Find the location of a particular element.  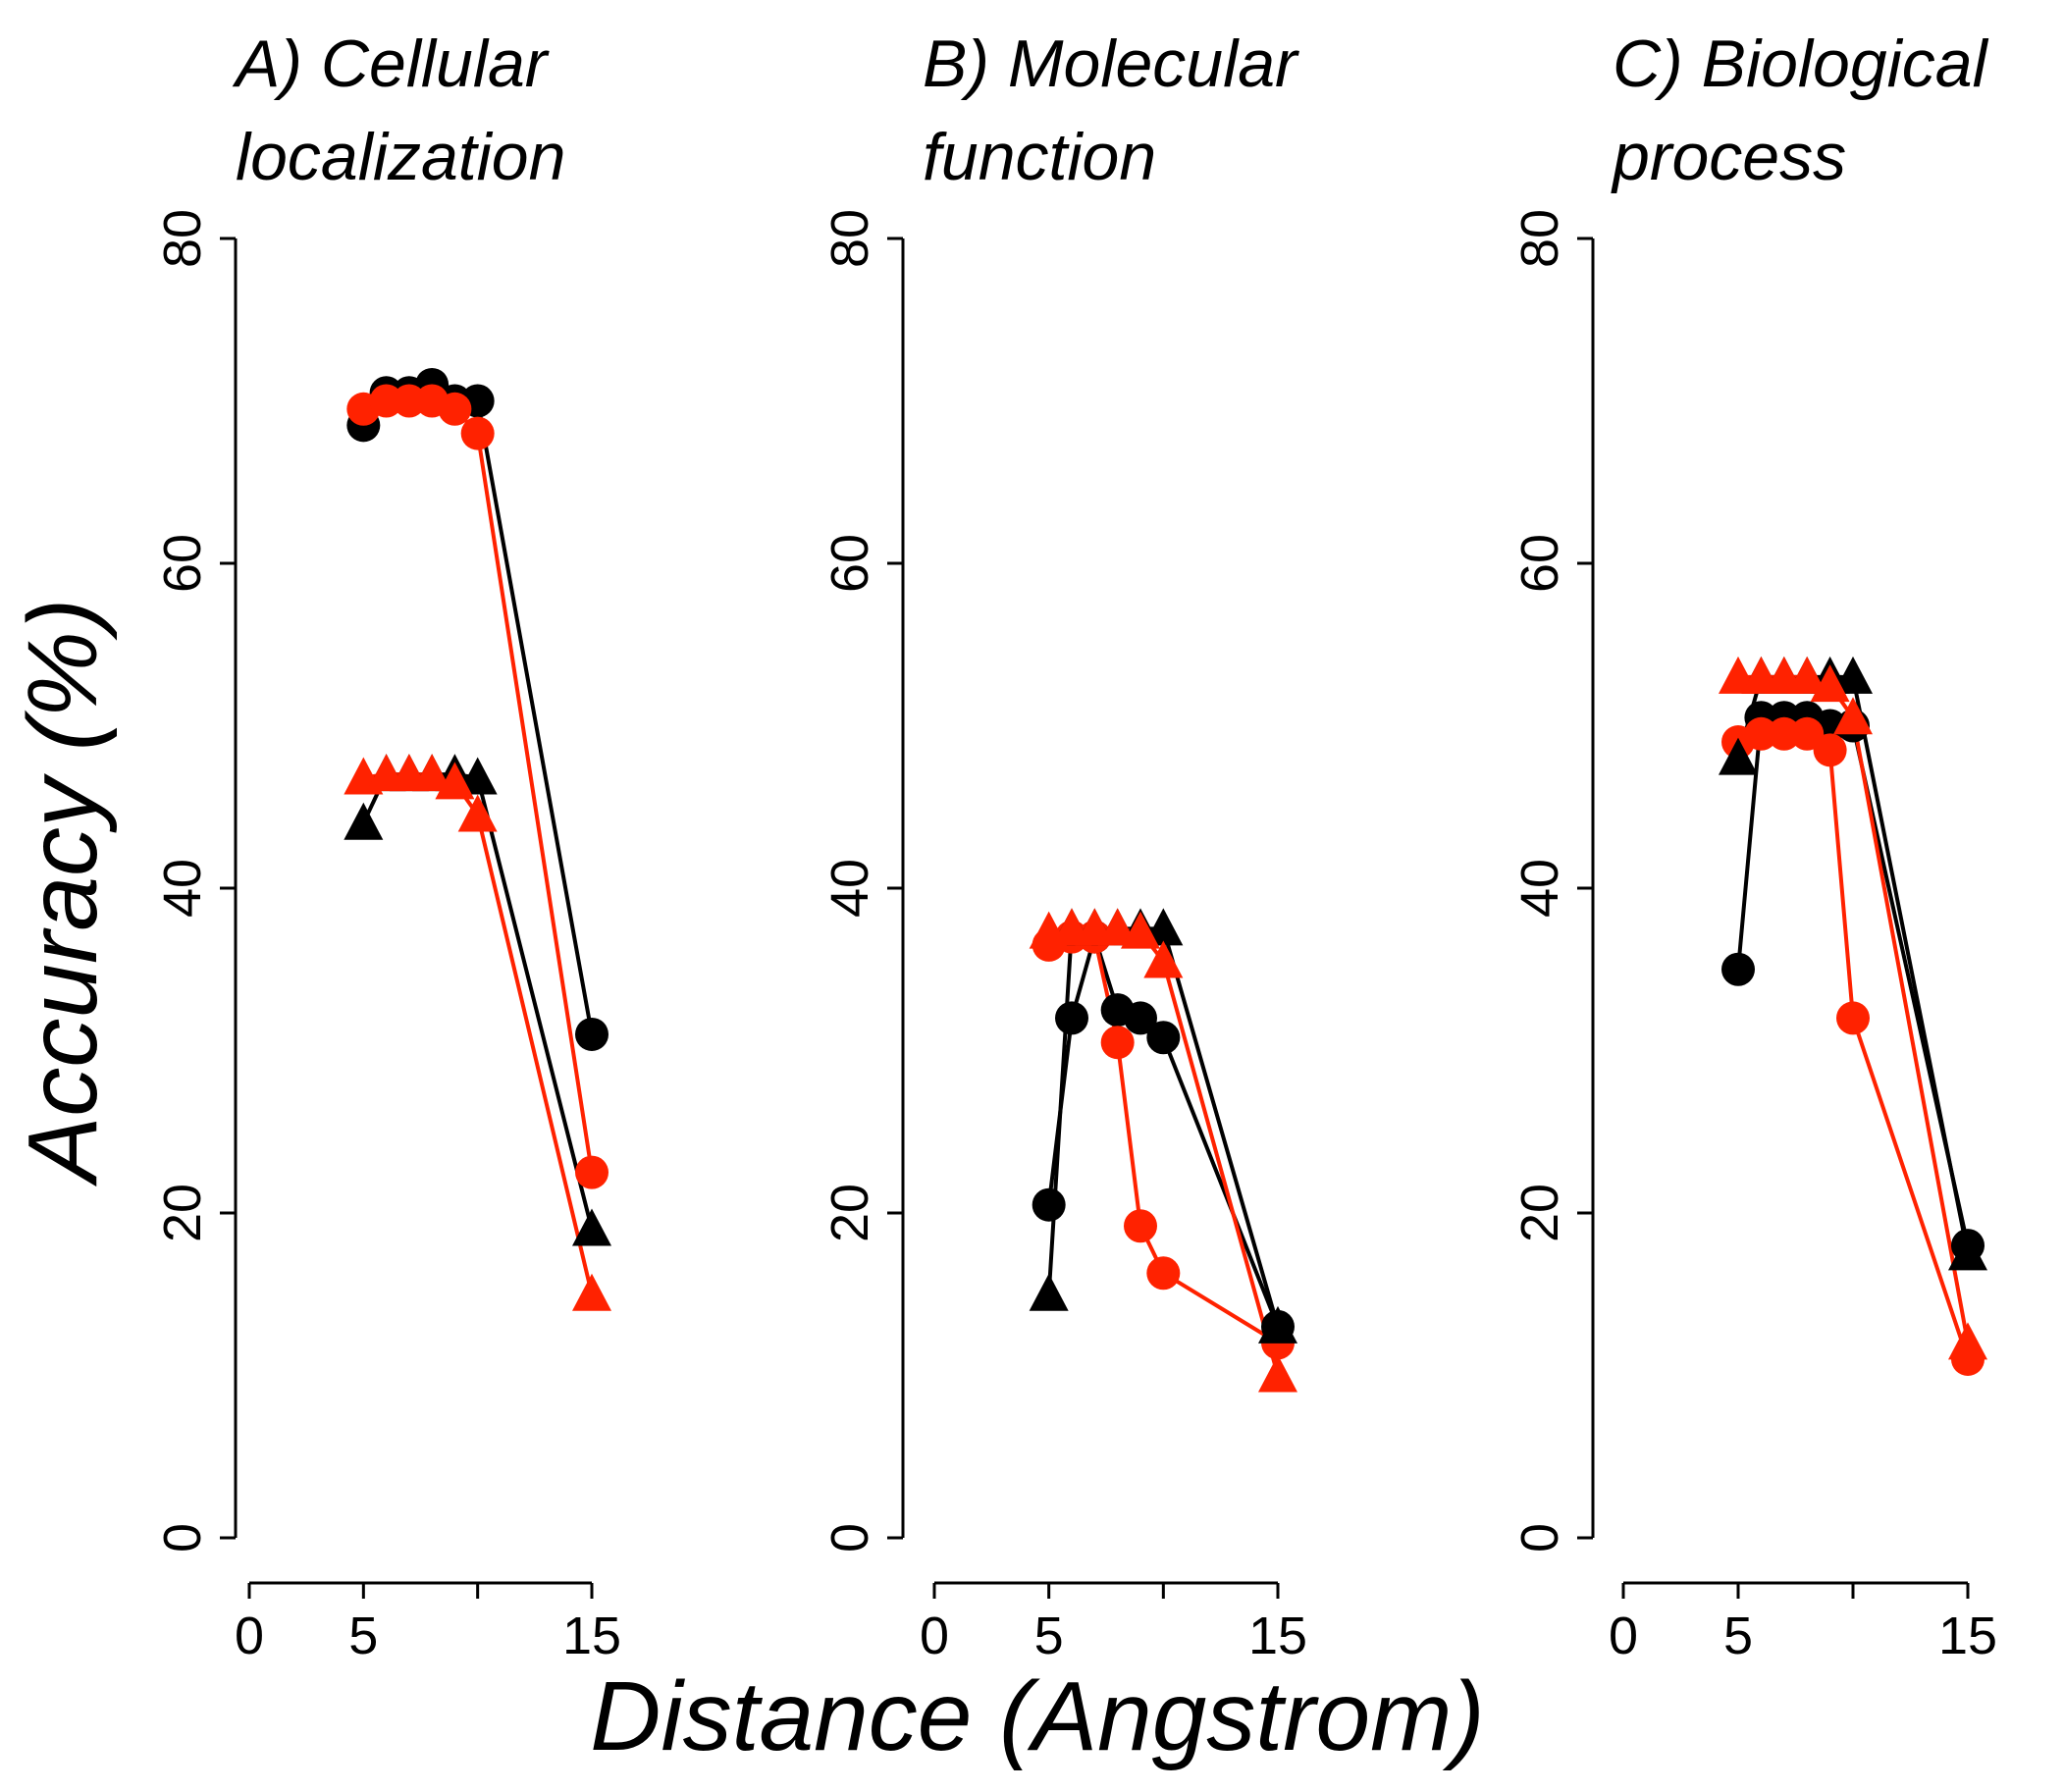

panel-title-line1: A) Cellular is located at coordinates (391, 63).